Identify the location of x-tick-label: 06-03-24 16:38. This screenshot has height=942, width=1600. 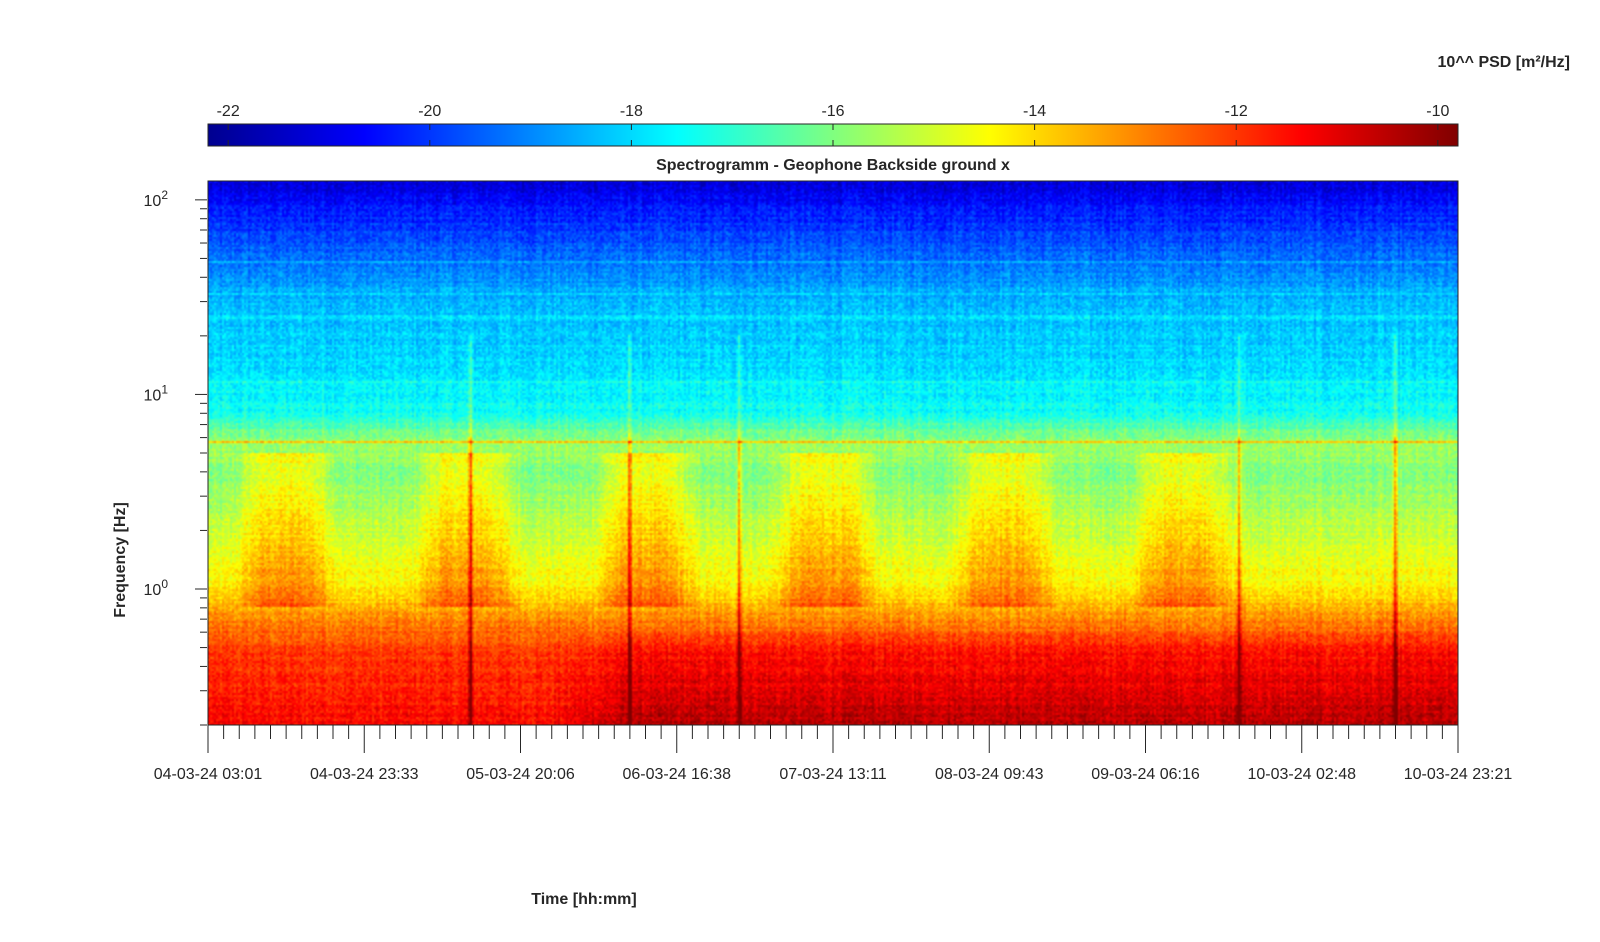
(676, 774).